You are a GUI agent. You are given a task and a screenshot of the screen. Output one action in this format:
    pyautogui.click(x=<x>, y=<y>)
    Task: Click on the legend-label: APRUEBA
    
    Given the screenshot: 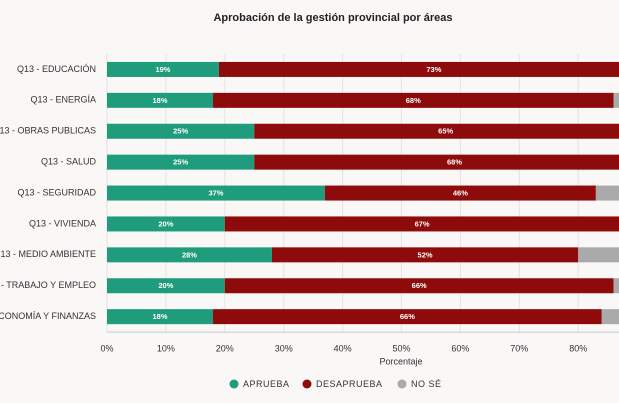 What is the action you would take?
    pyautogui.click(x=266, y=384)
    